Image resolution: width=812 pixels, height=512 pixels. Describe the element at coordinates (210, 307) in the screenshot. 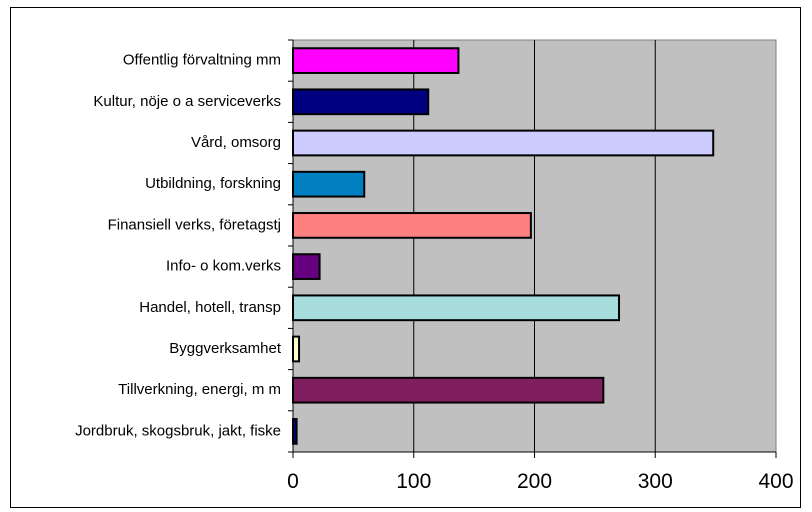

I see `category-label: Handel, hotell, transp` at that location.